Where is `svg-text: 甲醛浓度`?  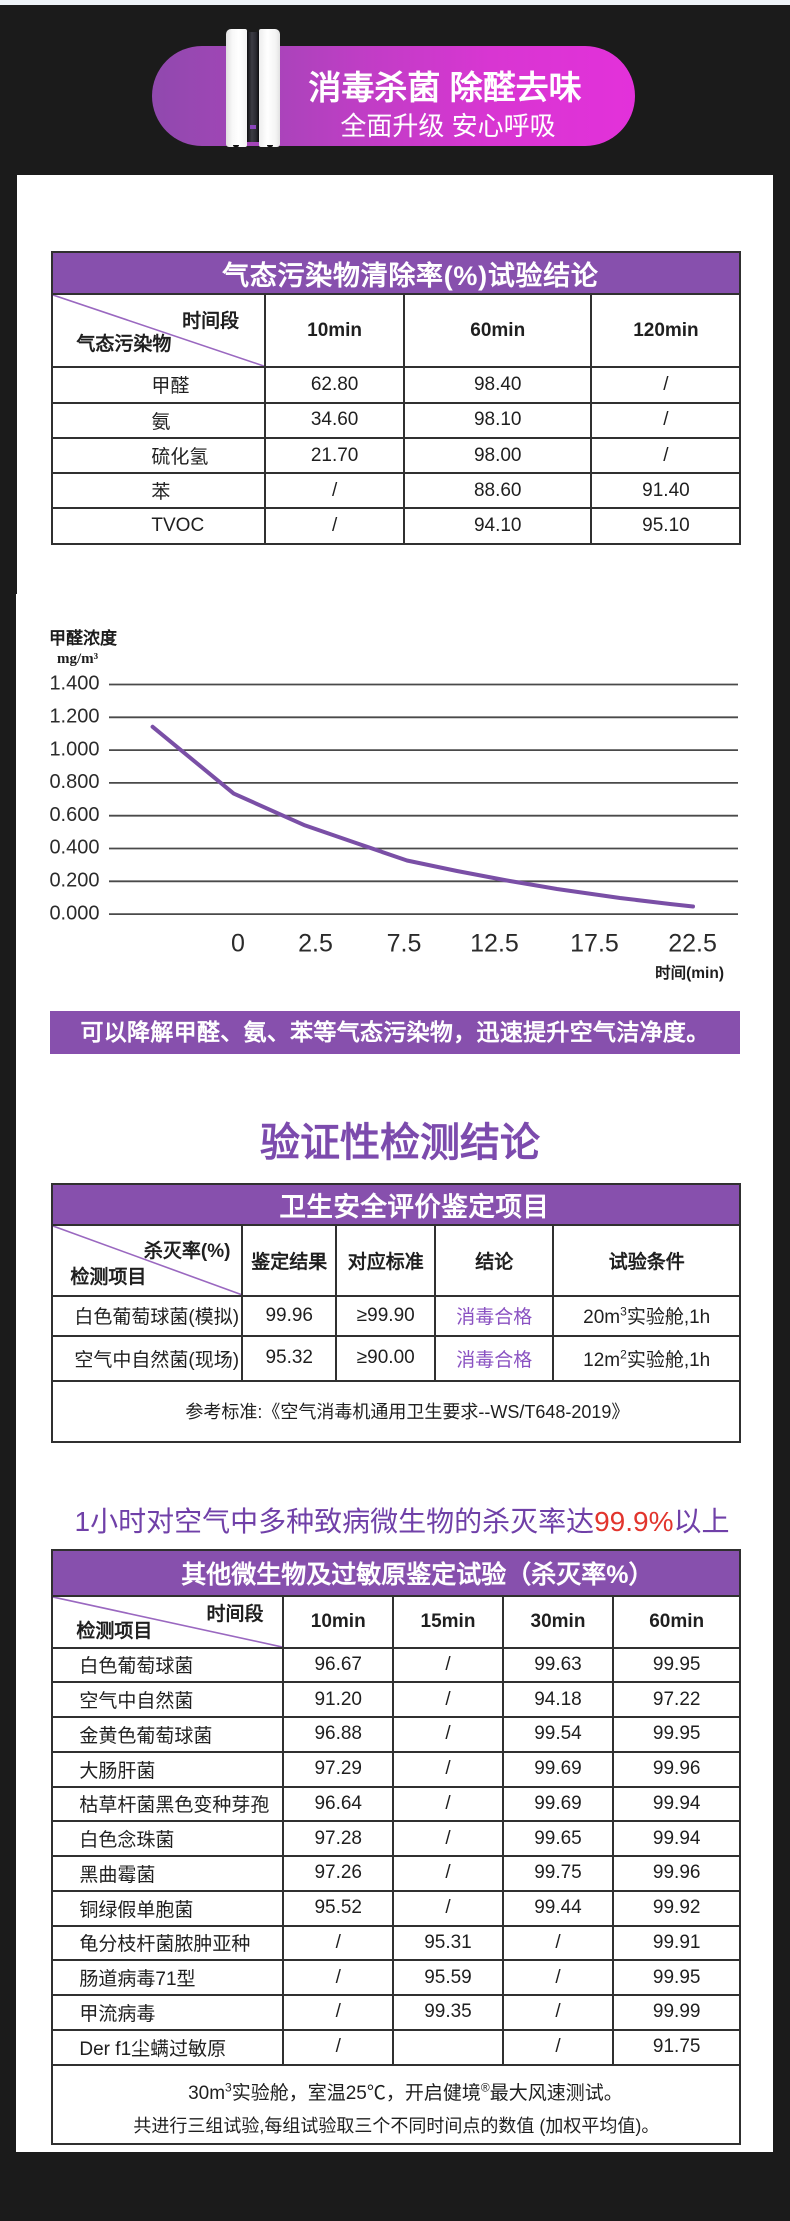
svg-text: 甲醛浓度 is located at coordinates (83, 638).